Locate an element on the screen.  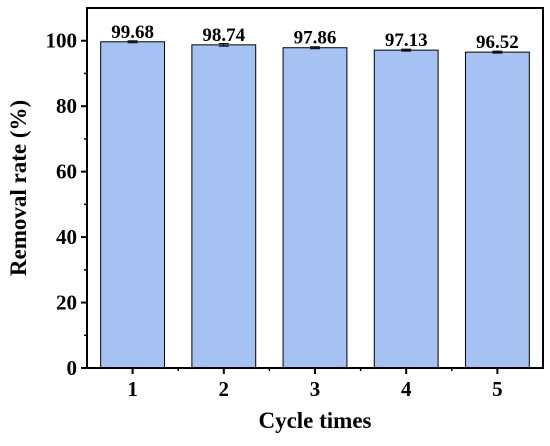
x-tick-label-1: 1 is located at coordinates (132, 389).